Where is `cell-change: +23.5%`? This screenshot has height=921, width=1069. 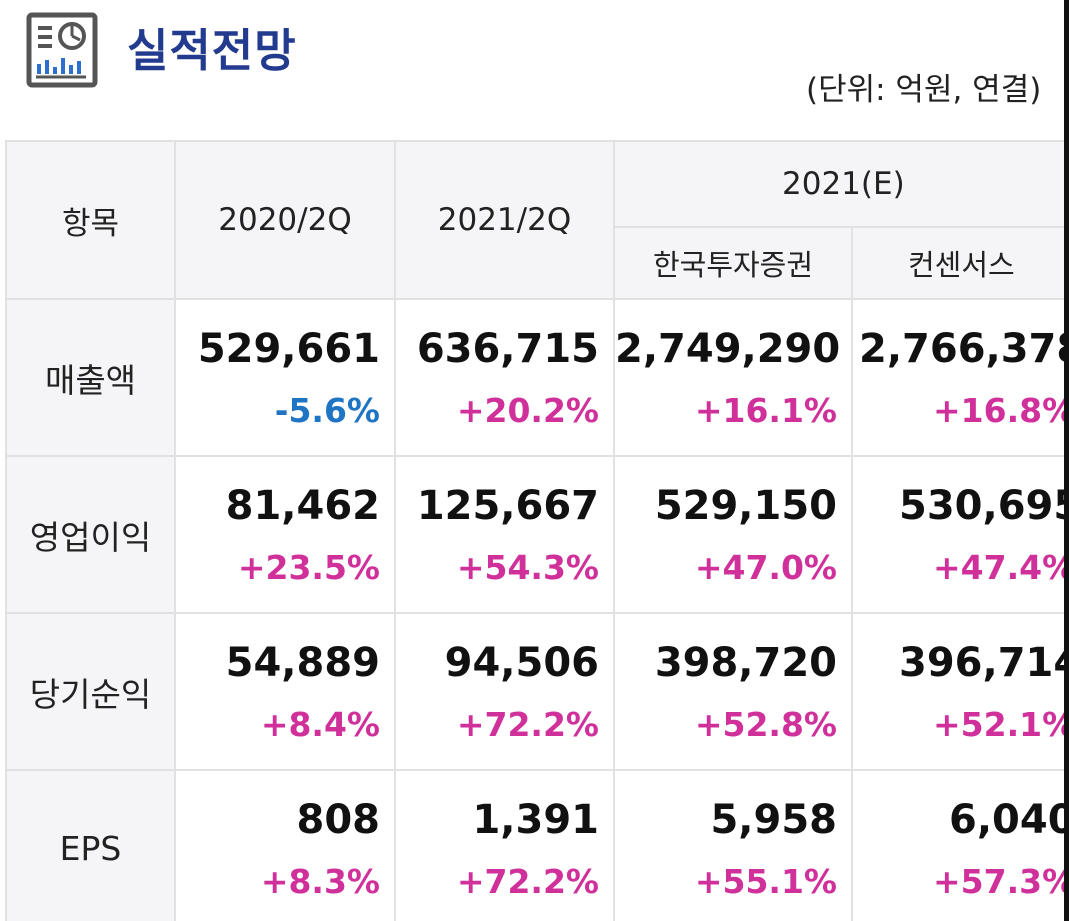
cell-change: +23.5% is located at coordinates (308, 567).